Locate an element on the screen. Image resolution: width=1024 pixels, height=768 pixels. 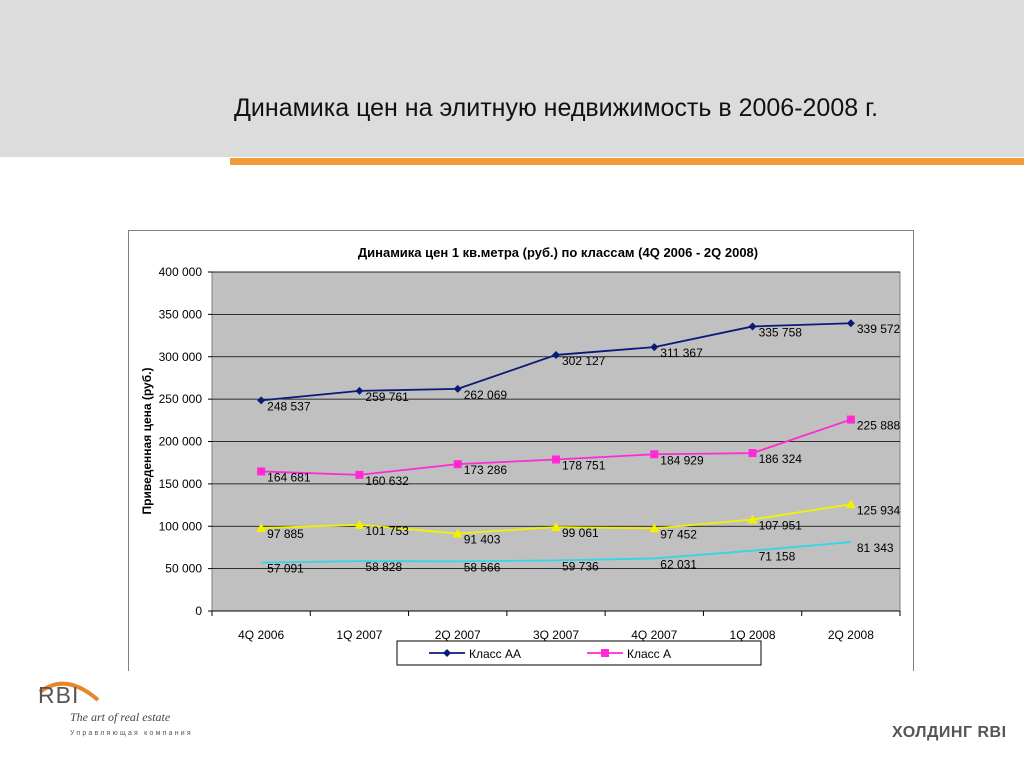
y-tick-label: 300 000 is located at coordinates (181, 357).